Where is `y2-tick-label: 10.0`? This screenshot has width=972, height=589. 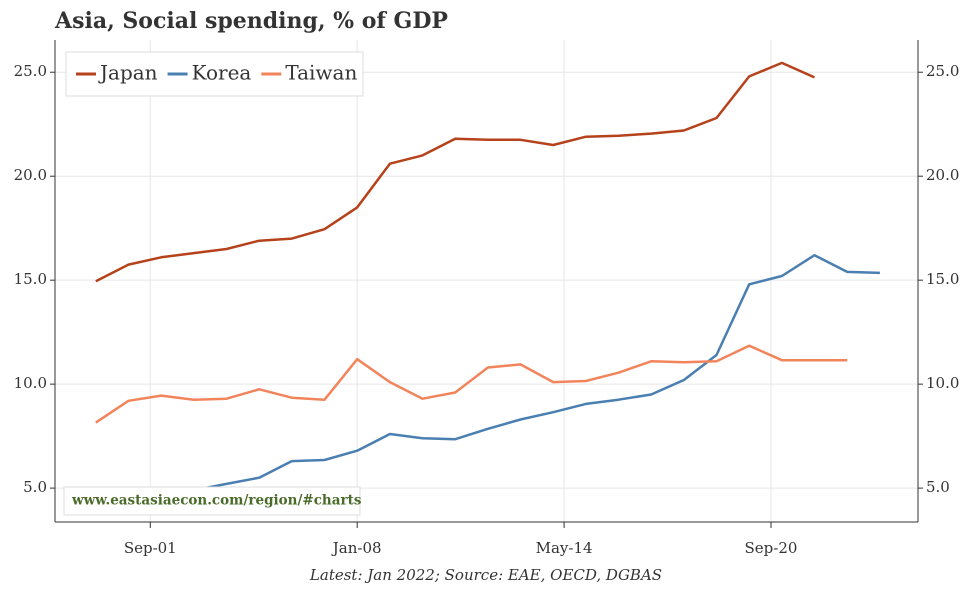 y2-tick-label: 10.0 is located at coordinates (942, 383).